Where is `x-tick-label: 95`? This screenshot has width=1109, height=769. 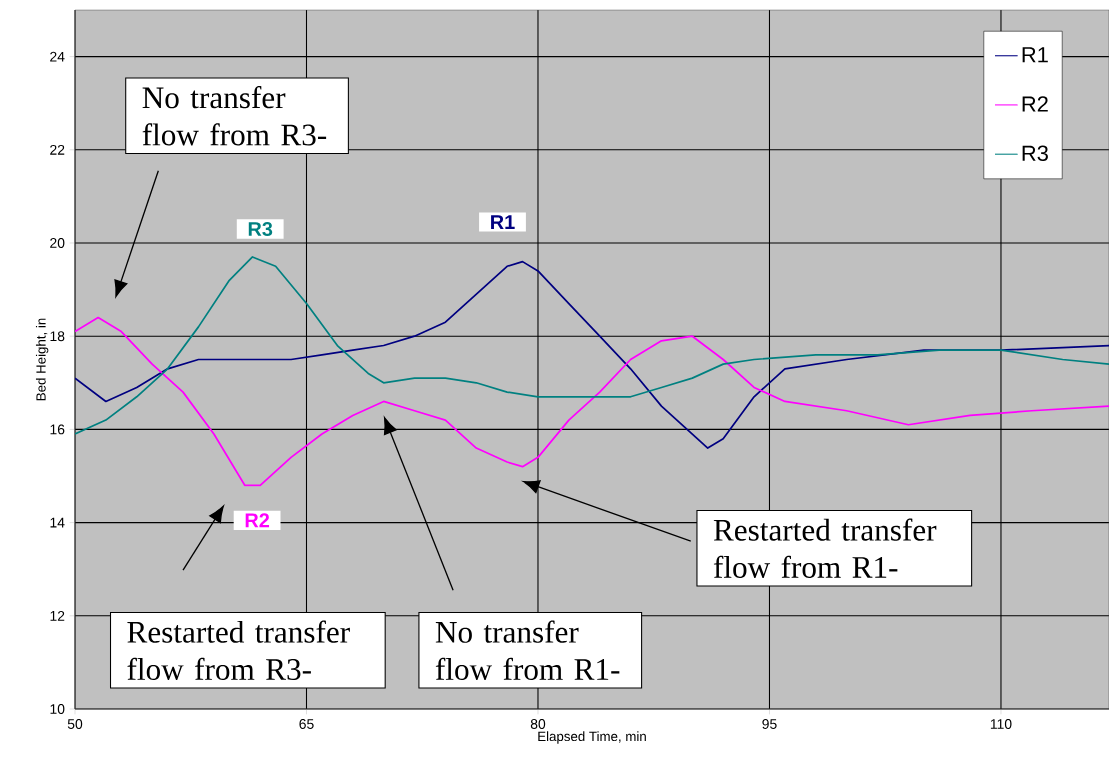
x-tick-label: 95 is located at coordinates (769, 724).